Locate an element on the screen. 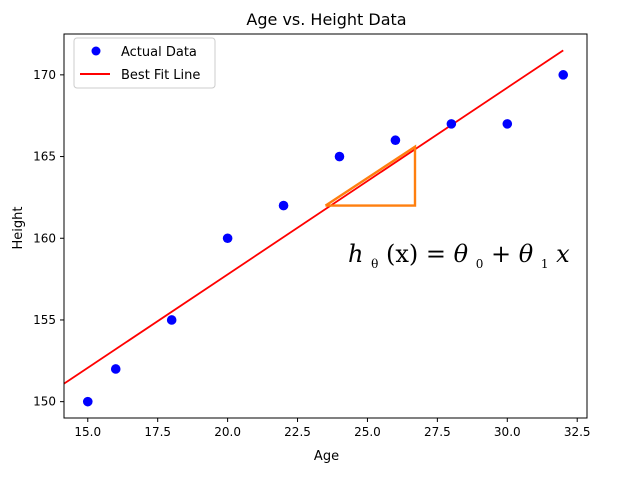 Image resolution: width=631 pixels, height=504 pixels. formula-sub0: 0 is located at coordinates (480, 264).